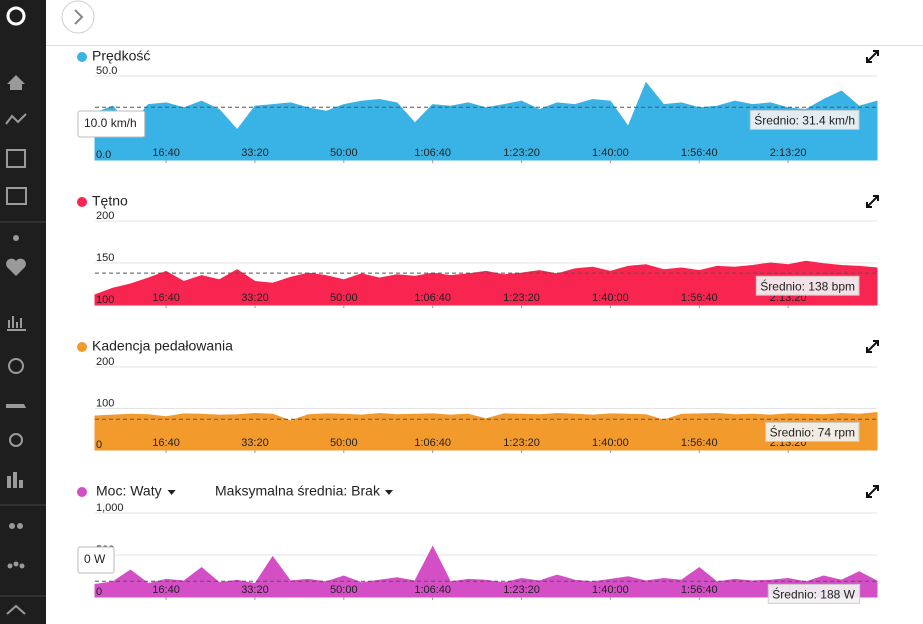 This screenshot has height=624, width=923. Describe the element at coordinates (298, 491) in the screenshot. I see `control-label: Maksymalna średnia: Brak` at that location.